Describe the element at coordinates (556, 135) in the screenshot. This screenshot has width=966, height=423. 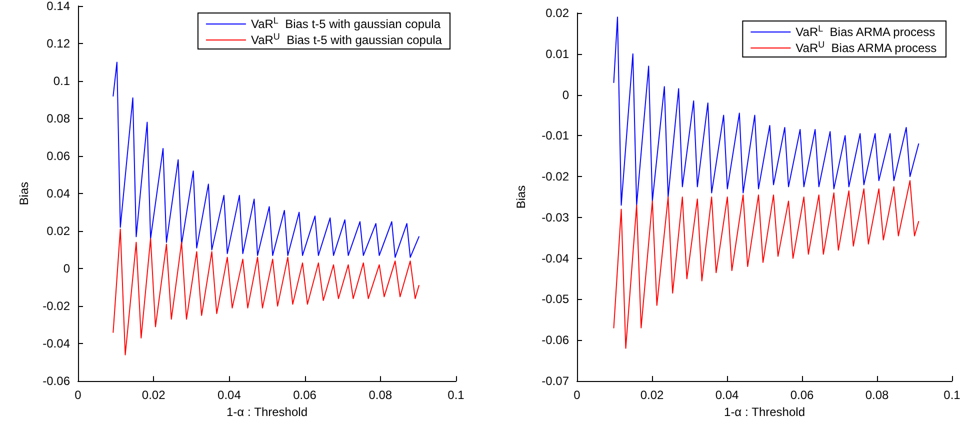
I see `y-tick-label: -0.01` at that location.